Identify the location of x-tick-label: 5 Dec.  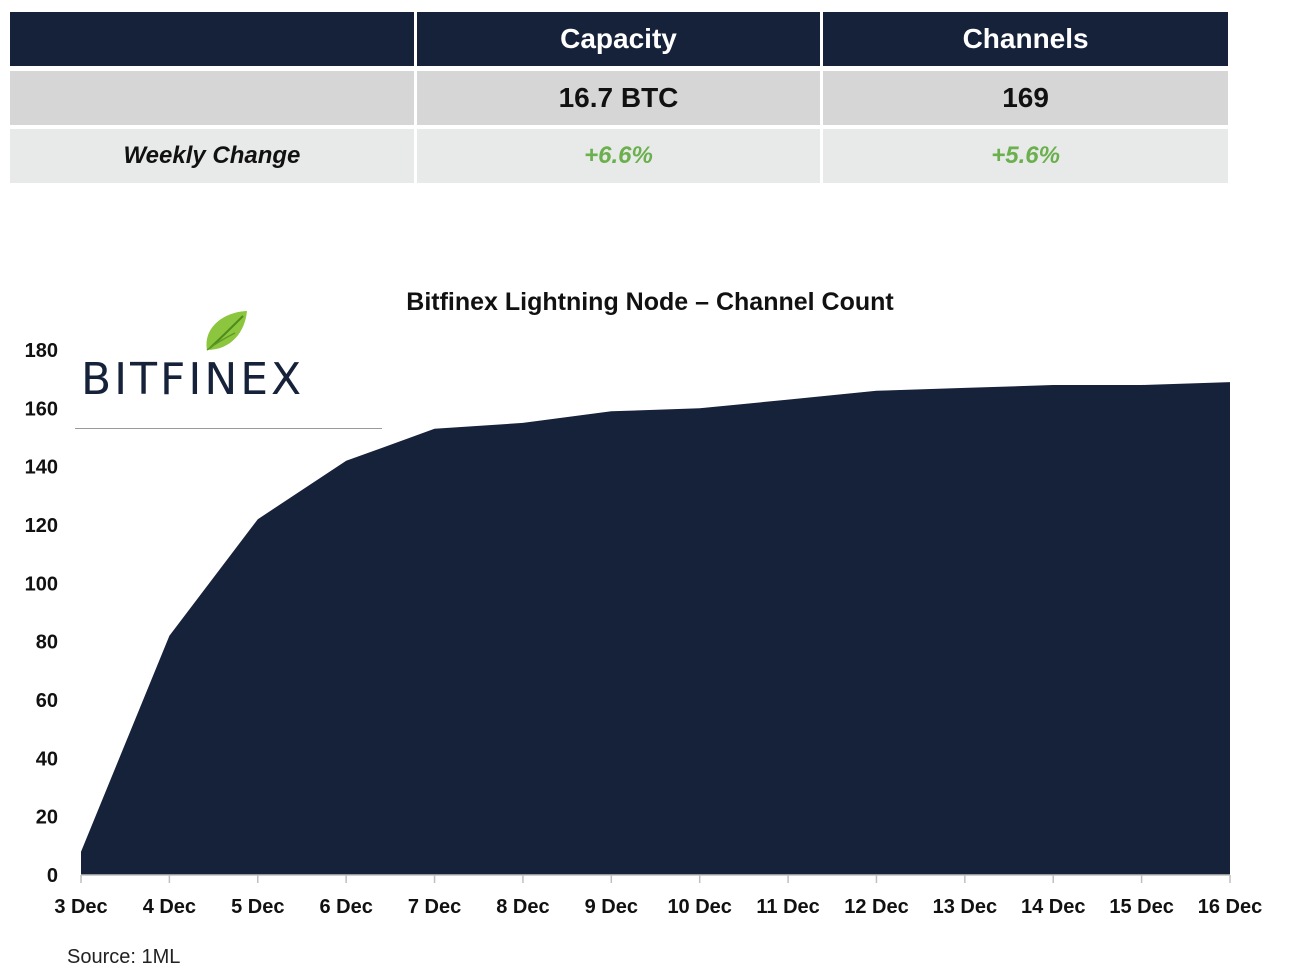
(257, 907).